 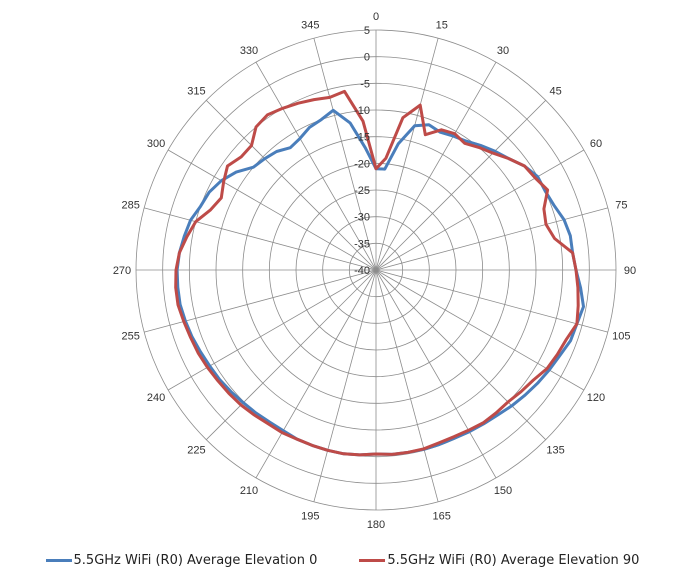 What do you see at coordinates (156, 398) in the screenshot?
I see `angle-tick-label: 240` at bounding box center [156, 398].